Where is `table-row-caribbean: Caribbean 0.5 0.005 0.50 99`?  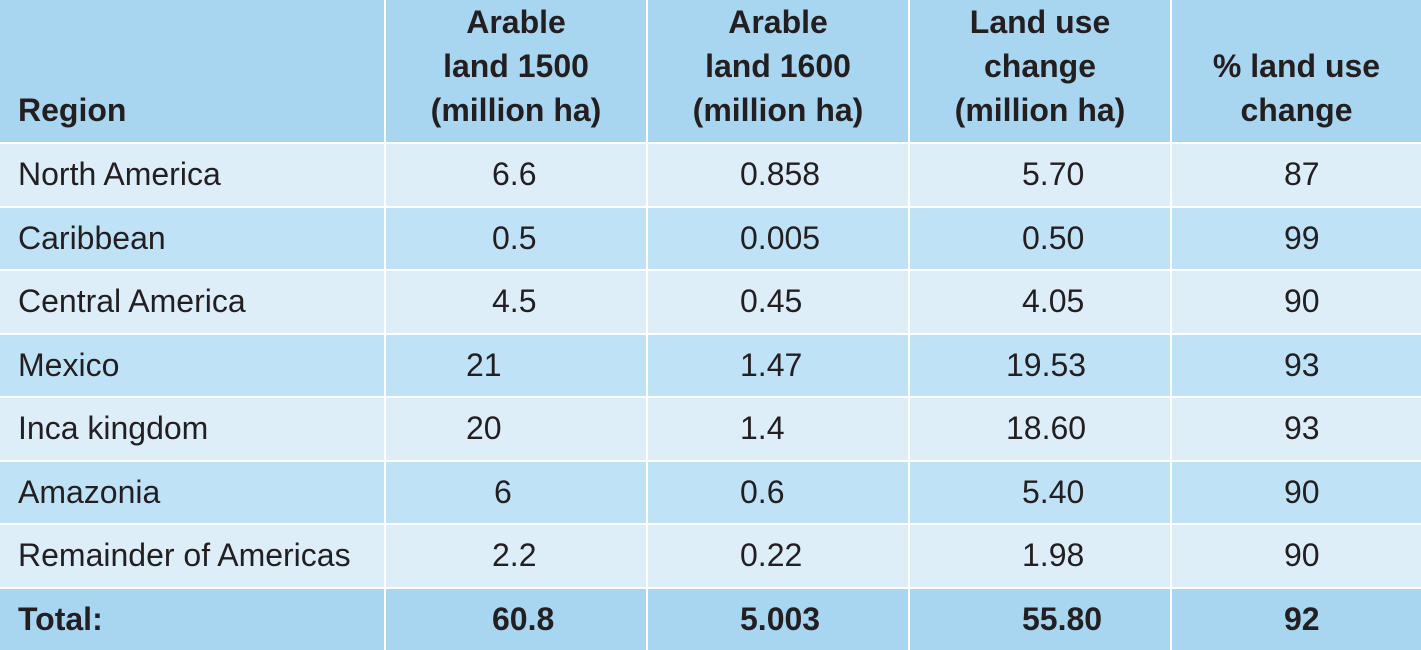
table-row-caribbean: Caribbean 0.5 0.005 0.50 99 is located at coordinates (710, 237).